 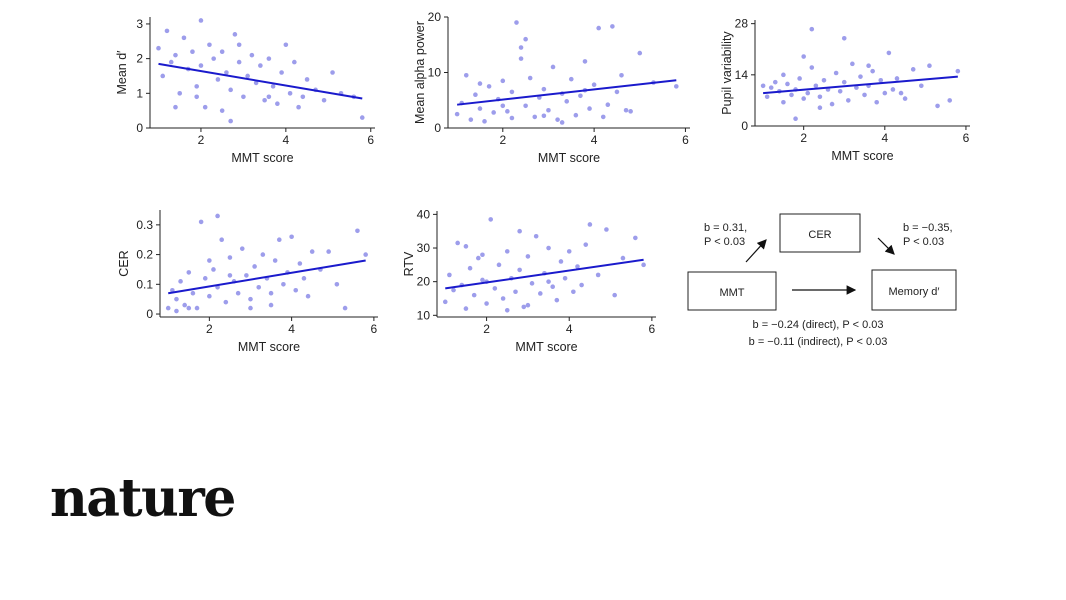 What do you see at coordinates (756, 251) in the screenshot?
I see `arrow-mmt-to-cer` at bounding box center [756, 251].